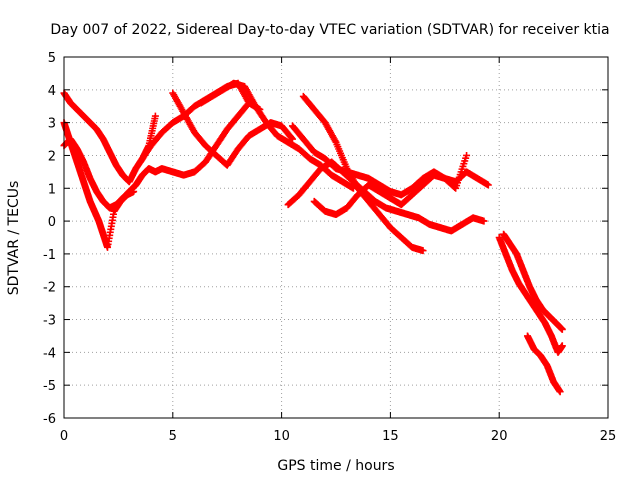 The image size is (640, 480). I want to click on x-tick-label: 5, so click(173, 436).